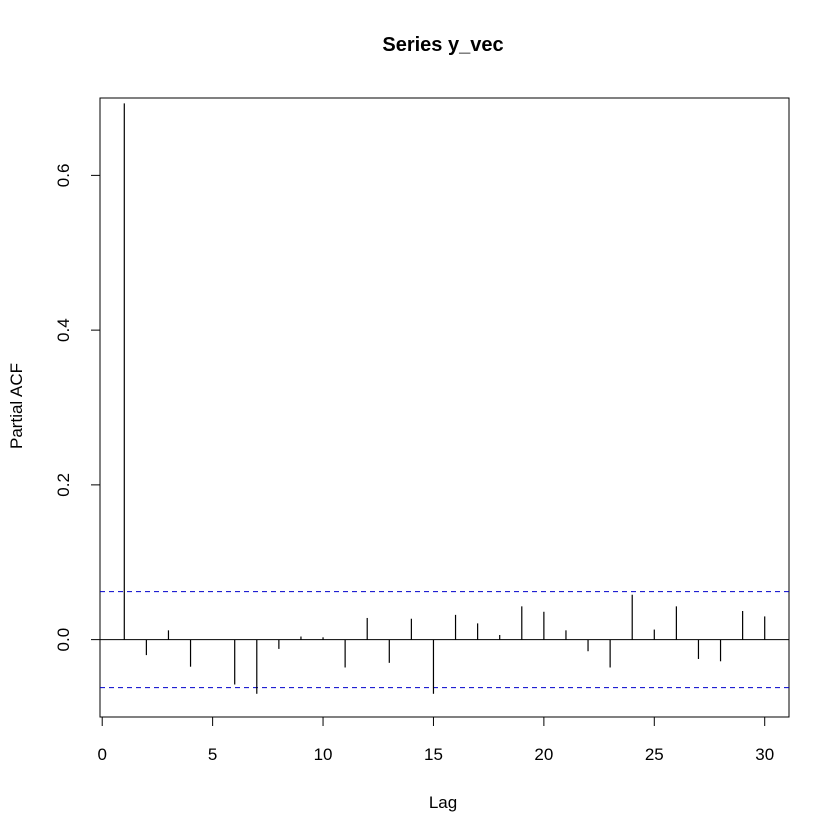 The image size is (840, 840). What do you see at coordinates (77, 408) in the screenshot?
I see `y-axis: 0.0 0.2 0.4 0.6` at bounding box center [77, 408].